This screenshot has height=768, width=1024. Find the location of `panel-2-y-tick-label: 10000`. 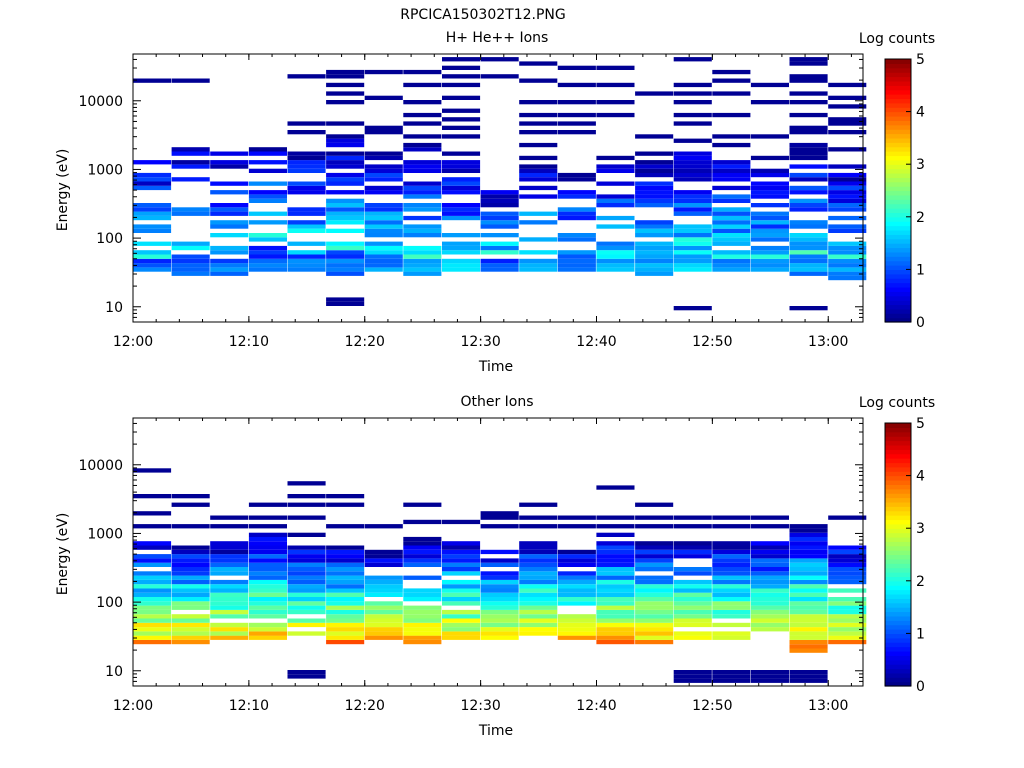

panel-2-y-tick-label: 10000 is located at coordinates (100, 466).